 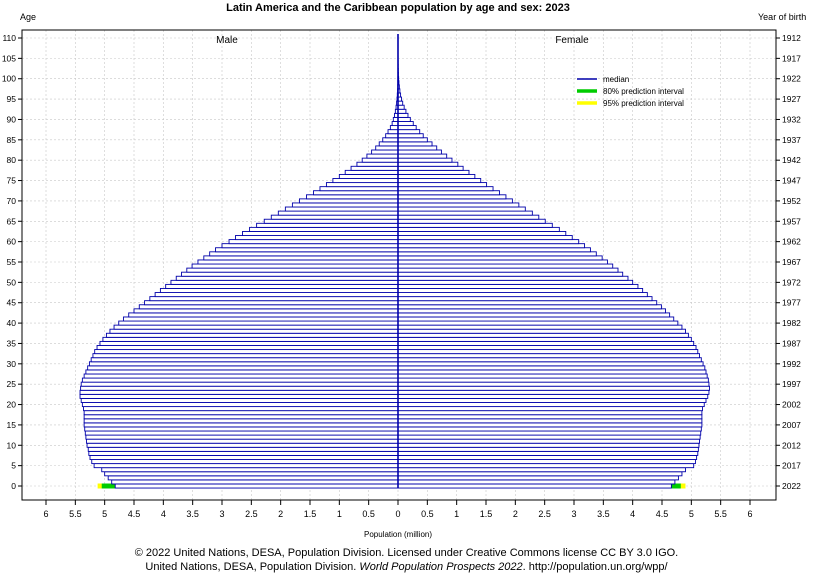 What do you see at coordinates (782, 17) in the screenshot?
I see `year-of-birth-axis-label: Year of birth` at bounding box center [782, 17].